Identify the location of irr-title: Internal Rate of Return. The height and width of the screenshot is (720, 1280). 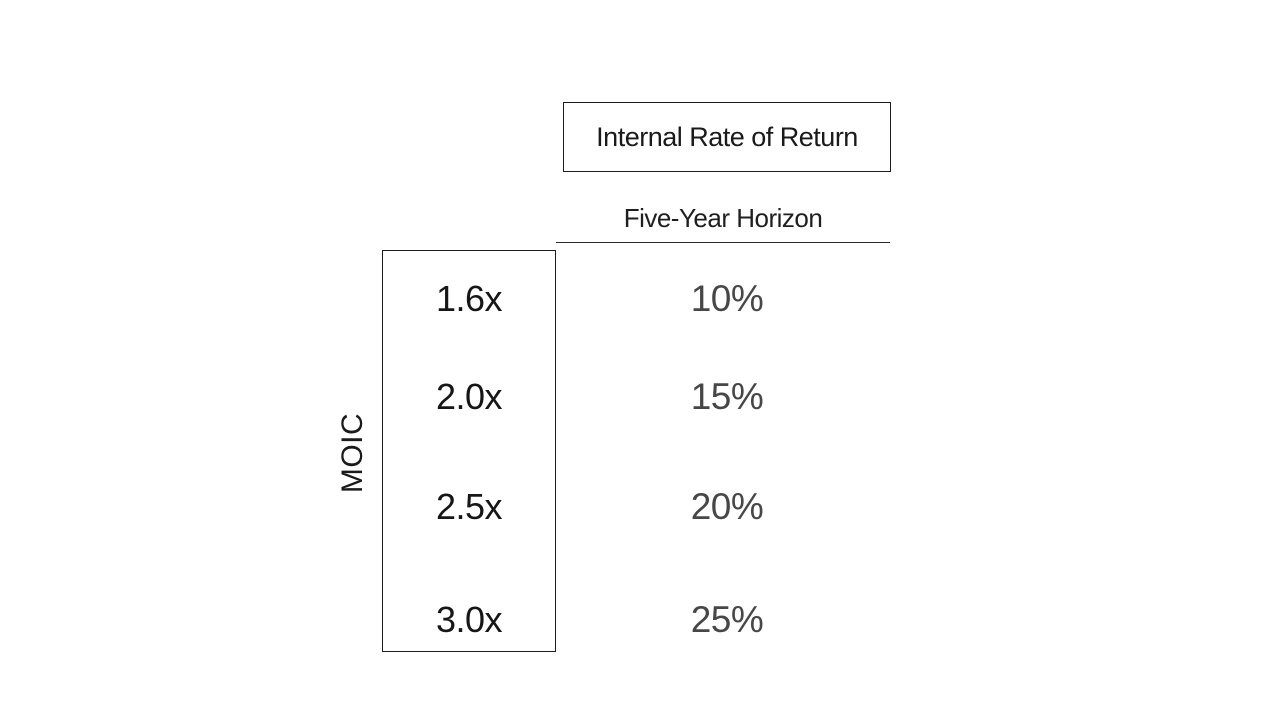
(727, 136).